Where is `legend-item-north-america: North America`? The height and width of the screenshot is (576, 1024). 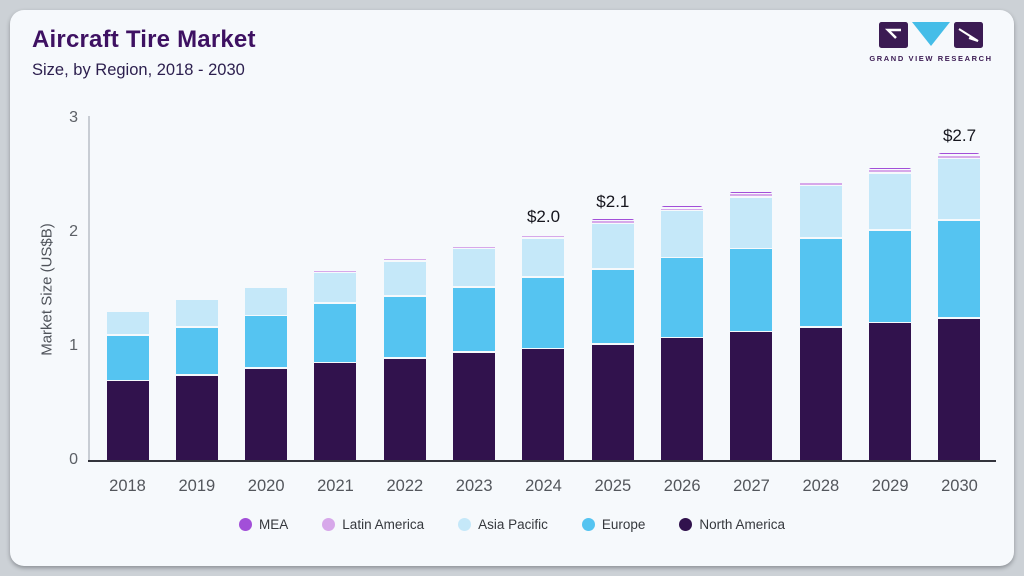 legend-item-north-america: North America is located at coordinates (732, 524).